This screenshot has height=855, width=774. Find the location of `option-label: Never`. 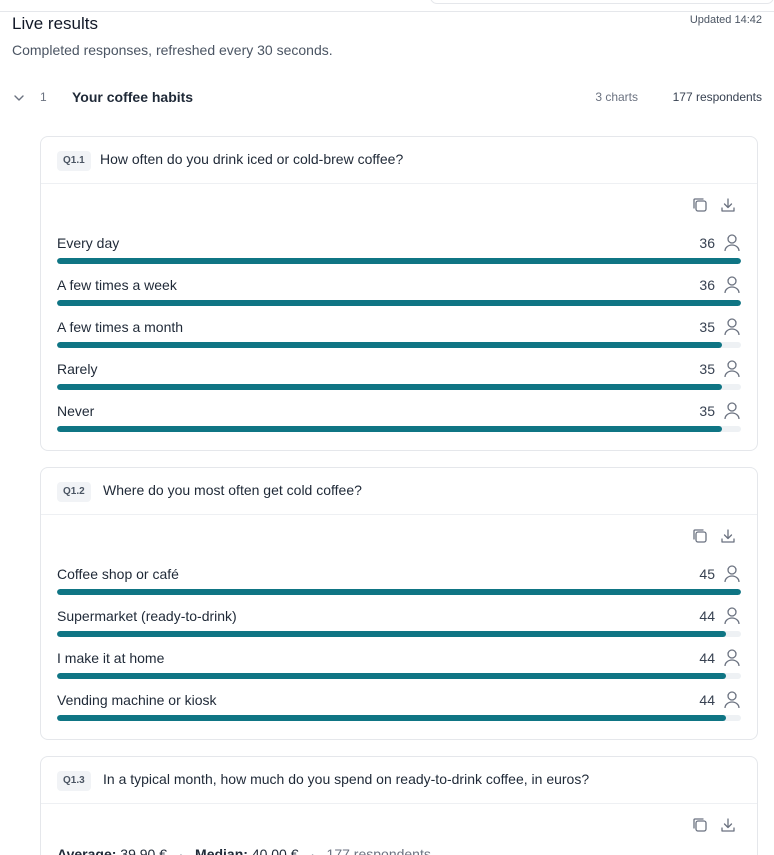

option-label: Never is located at coordinates (76, 411).